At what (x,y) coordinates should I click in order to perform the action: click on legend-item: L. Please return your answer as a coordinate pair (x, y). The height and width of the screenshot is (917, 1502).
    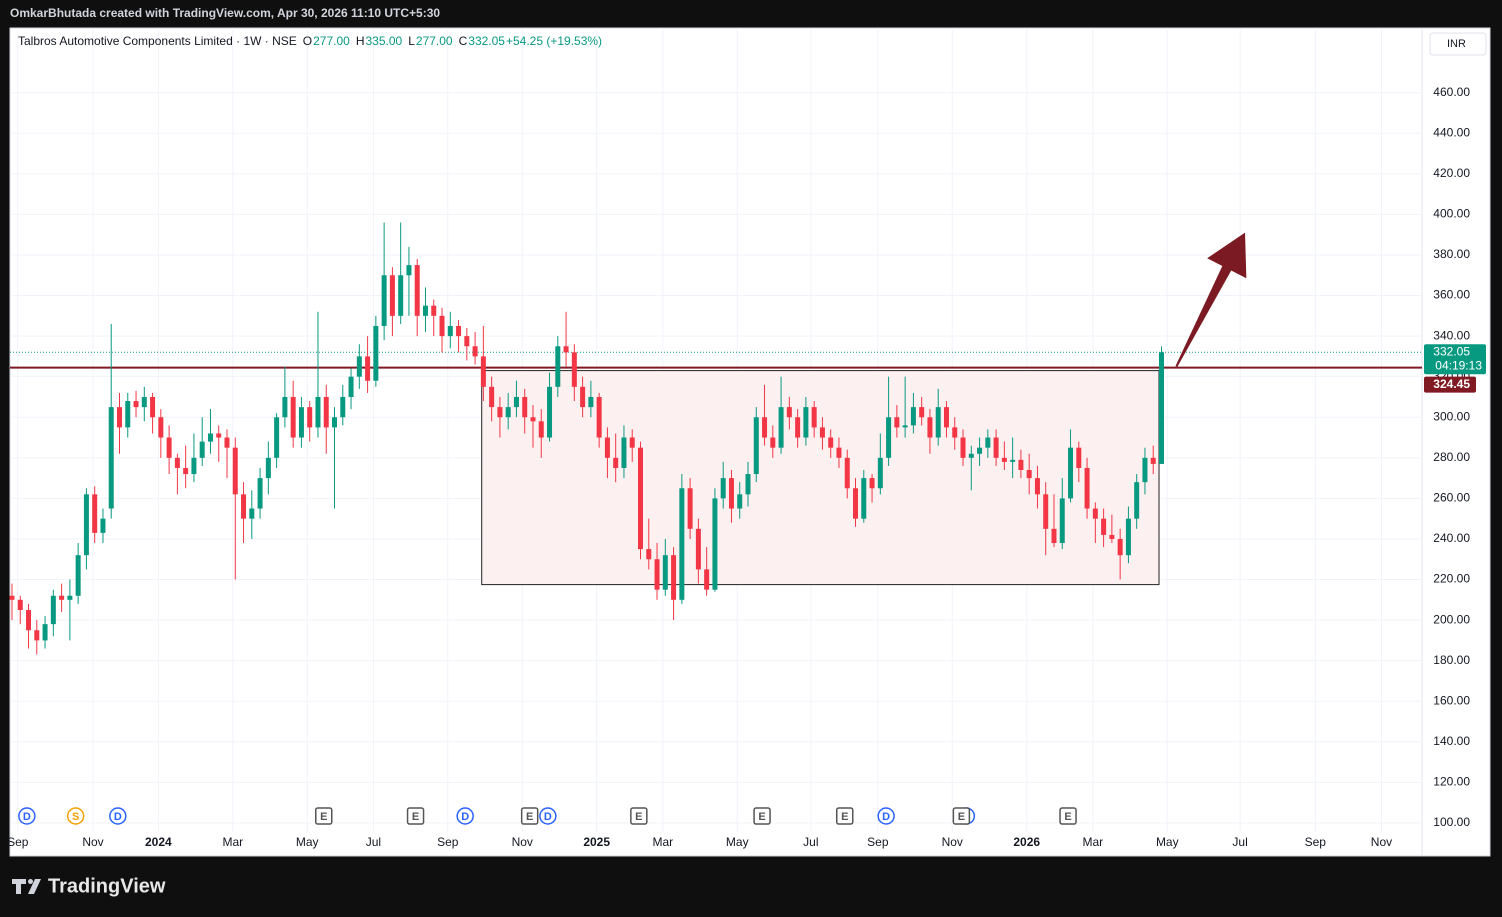
    Looking at the image, I should click on (411, 41).